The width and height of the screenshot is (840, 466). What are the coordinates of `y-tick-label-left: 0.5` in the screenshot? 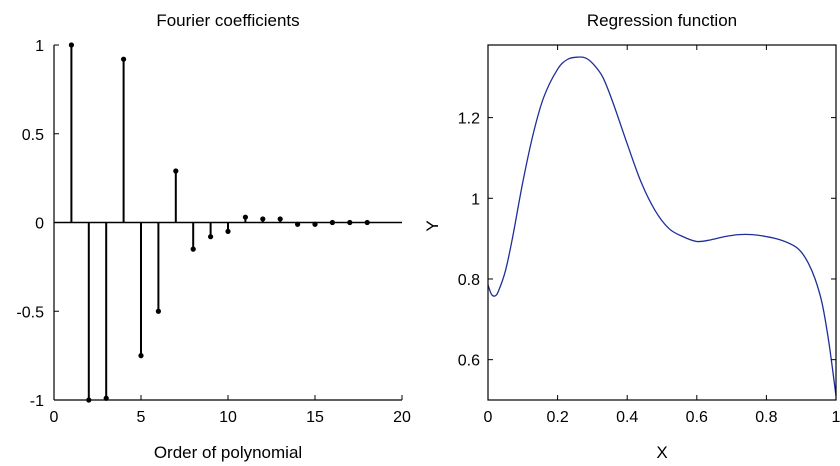 It's located at (33, 135).